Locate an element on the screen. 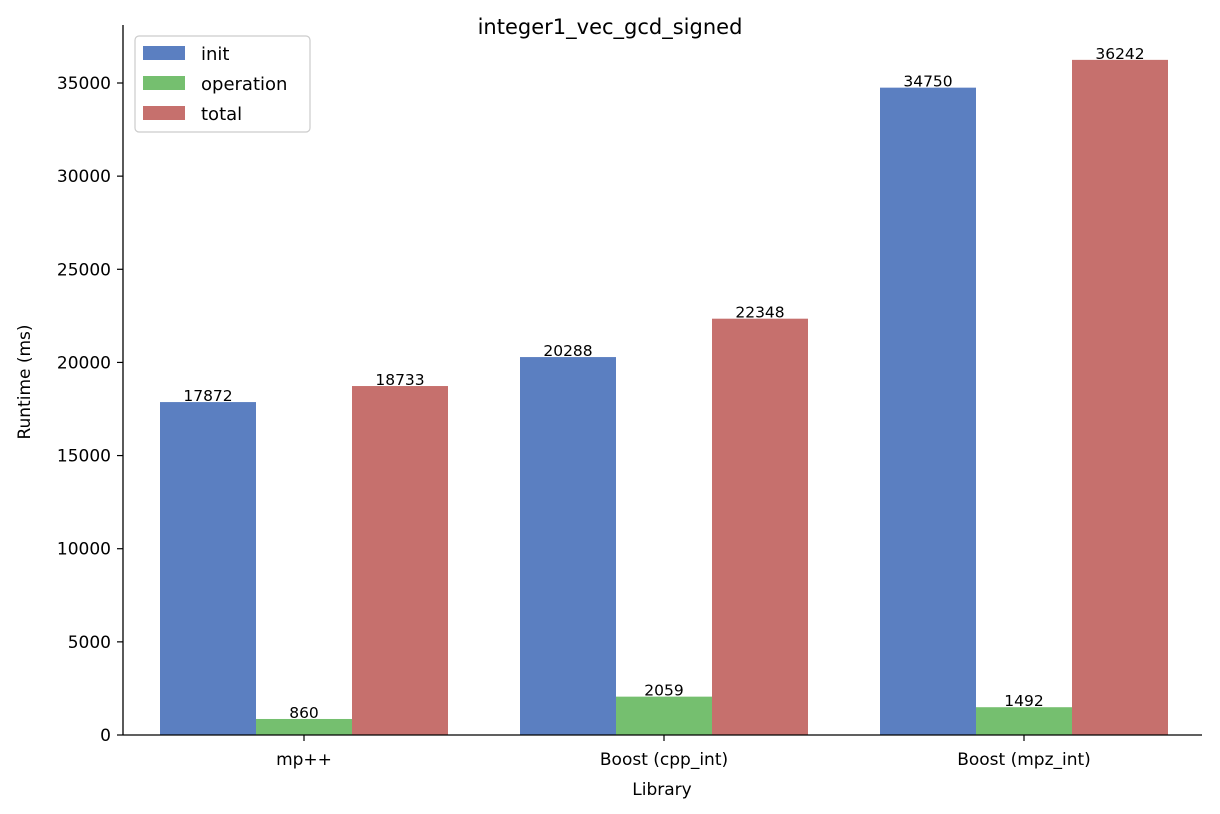 This screenshot has height=814, width=1220. y-tick-label: 10000 is located at coordinates (84, 550).